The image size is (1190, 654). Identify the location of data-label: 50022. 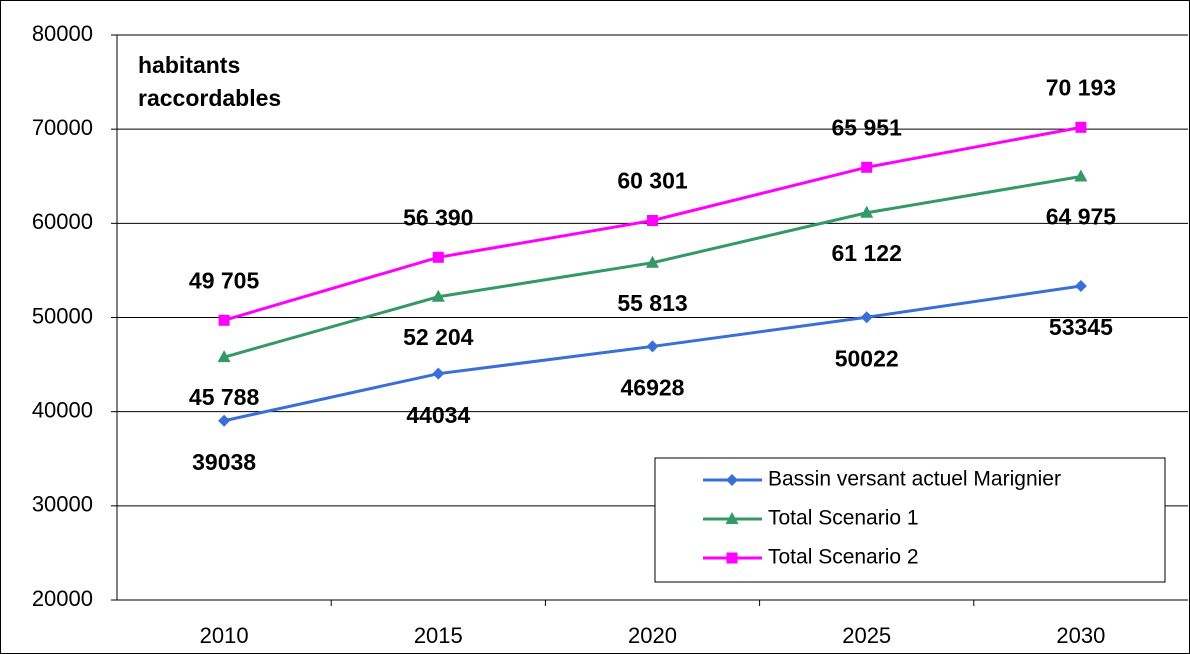
(867, 358).